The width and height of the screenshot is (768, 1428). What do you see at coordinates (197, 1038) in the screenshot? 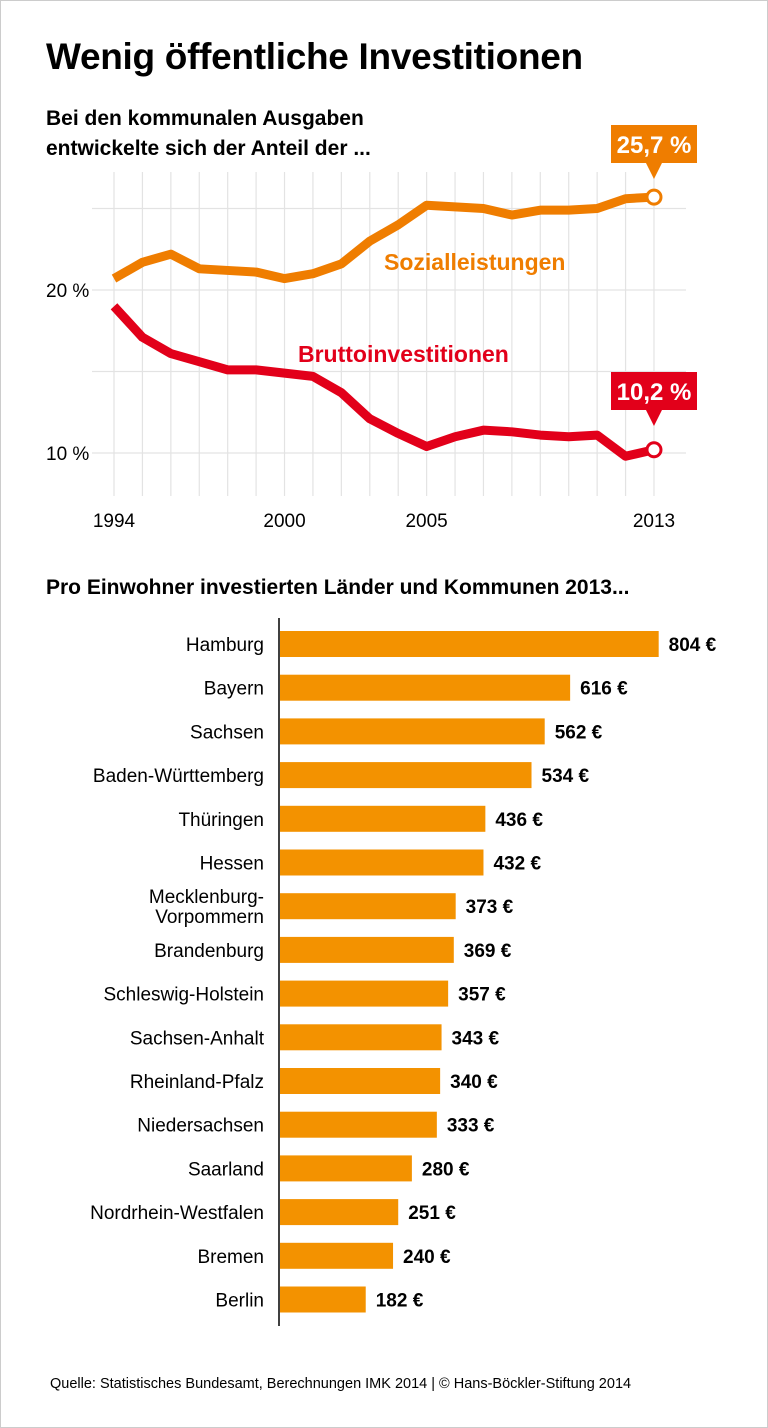
I see `category-label: Sachsen-Anhalt` at bounding box center [197, 1038].